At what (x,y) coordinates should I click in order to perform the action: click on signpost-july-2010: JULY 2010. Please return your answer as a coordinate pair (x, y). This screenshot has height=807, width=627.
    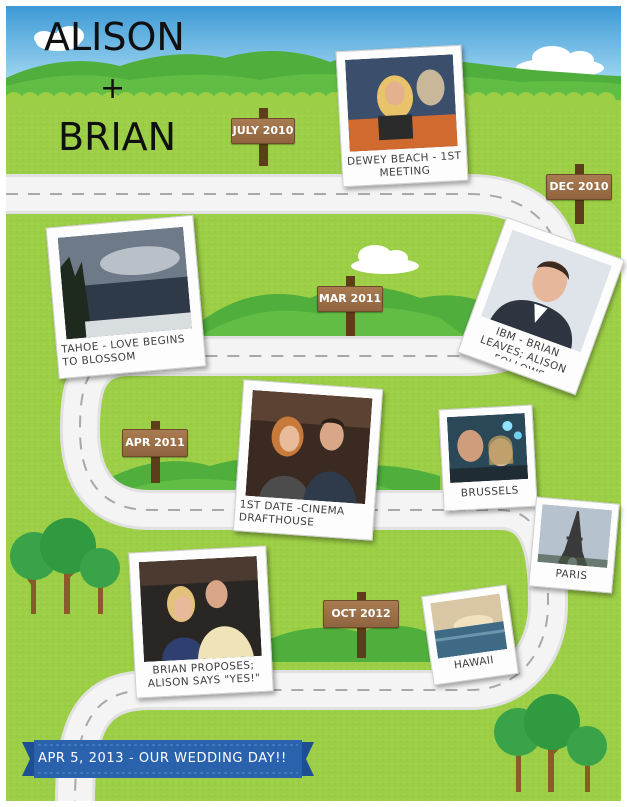
    Looking at the image, I should click on (263, 137).